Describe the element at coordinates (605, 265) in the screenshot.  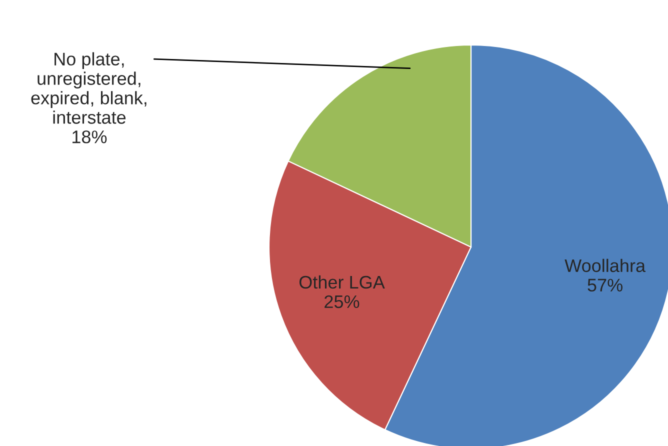
I see `slice-label: Woollahra` at that location.